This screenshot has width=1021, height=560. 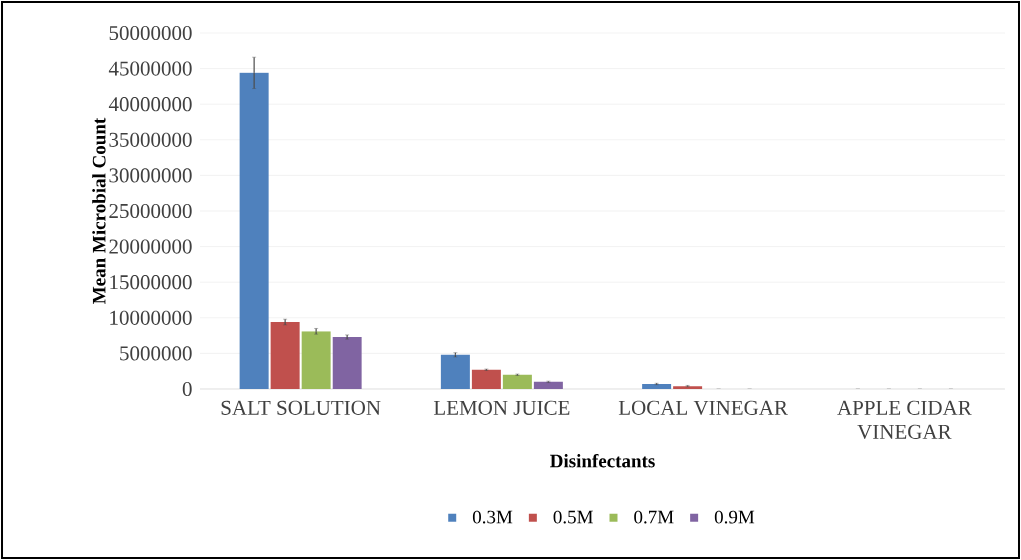 I want to click on y-tick-label: 30000000, so click(x=150, y=175).